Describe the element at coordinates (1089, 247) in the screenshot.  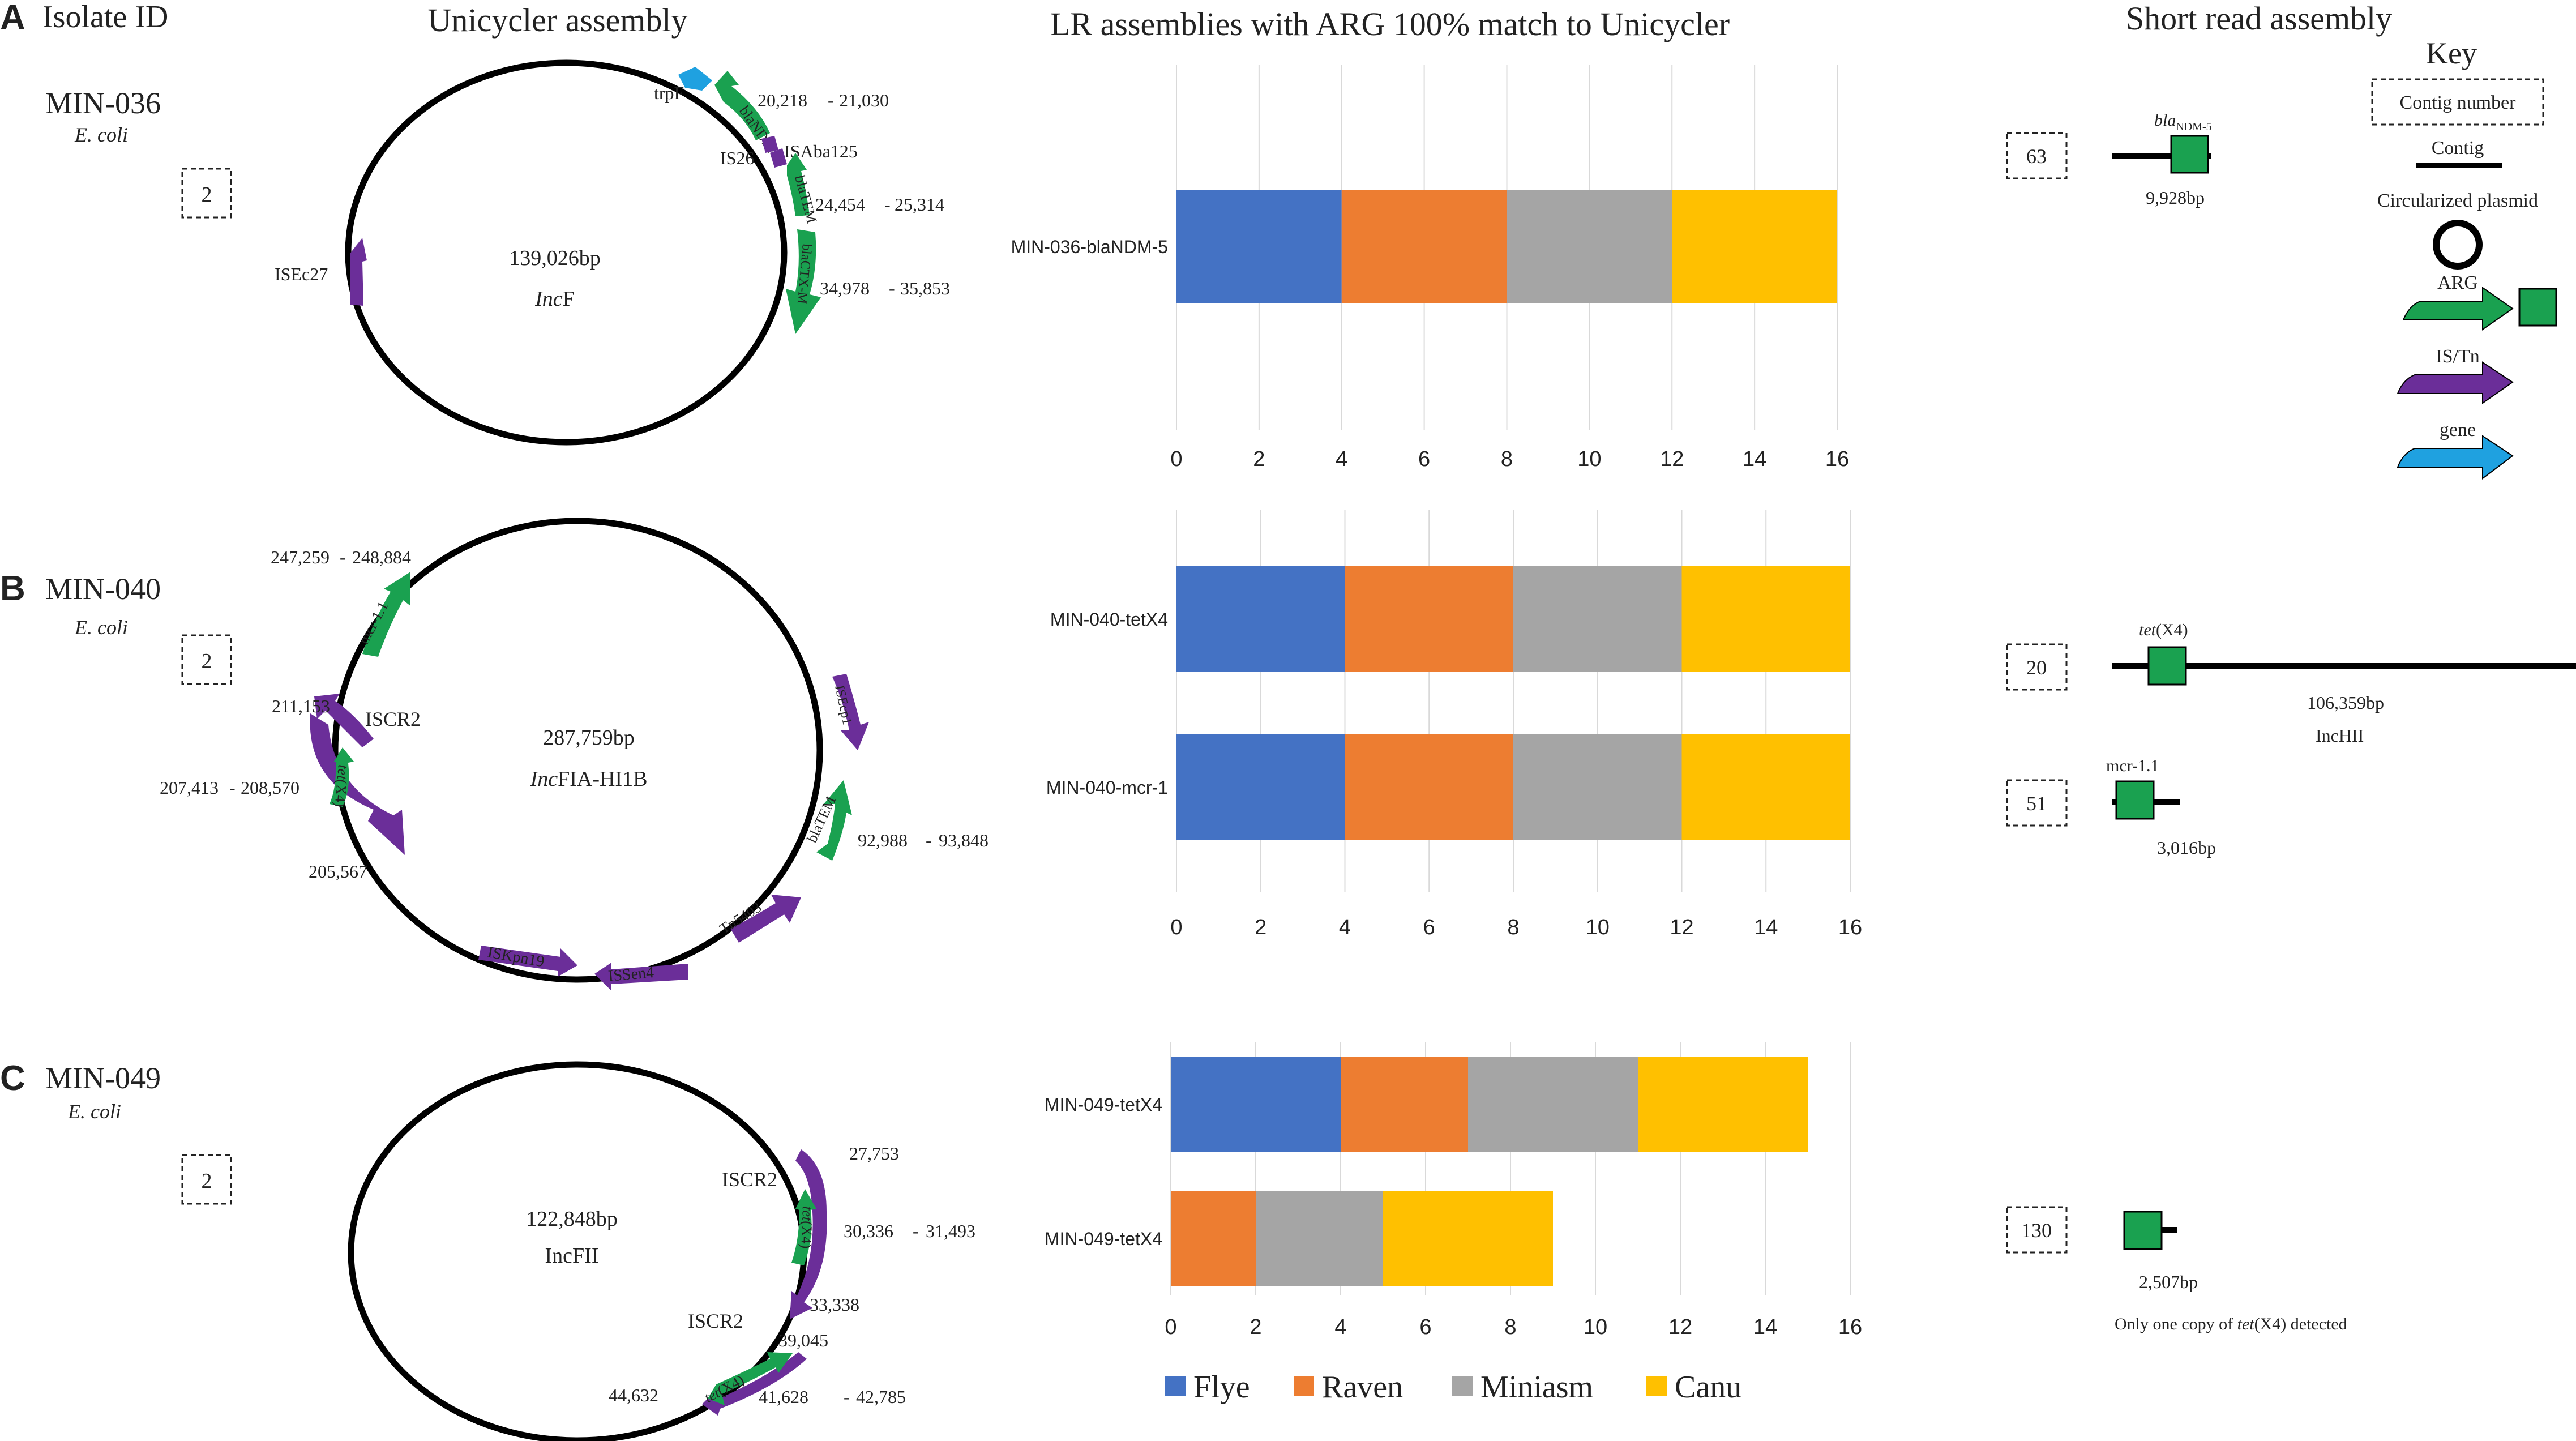
I see `category-label: MIN-036-blaNDM-5` at that location.